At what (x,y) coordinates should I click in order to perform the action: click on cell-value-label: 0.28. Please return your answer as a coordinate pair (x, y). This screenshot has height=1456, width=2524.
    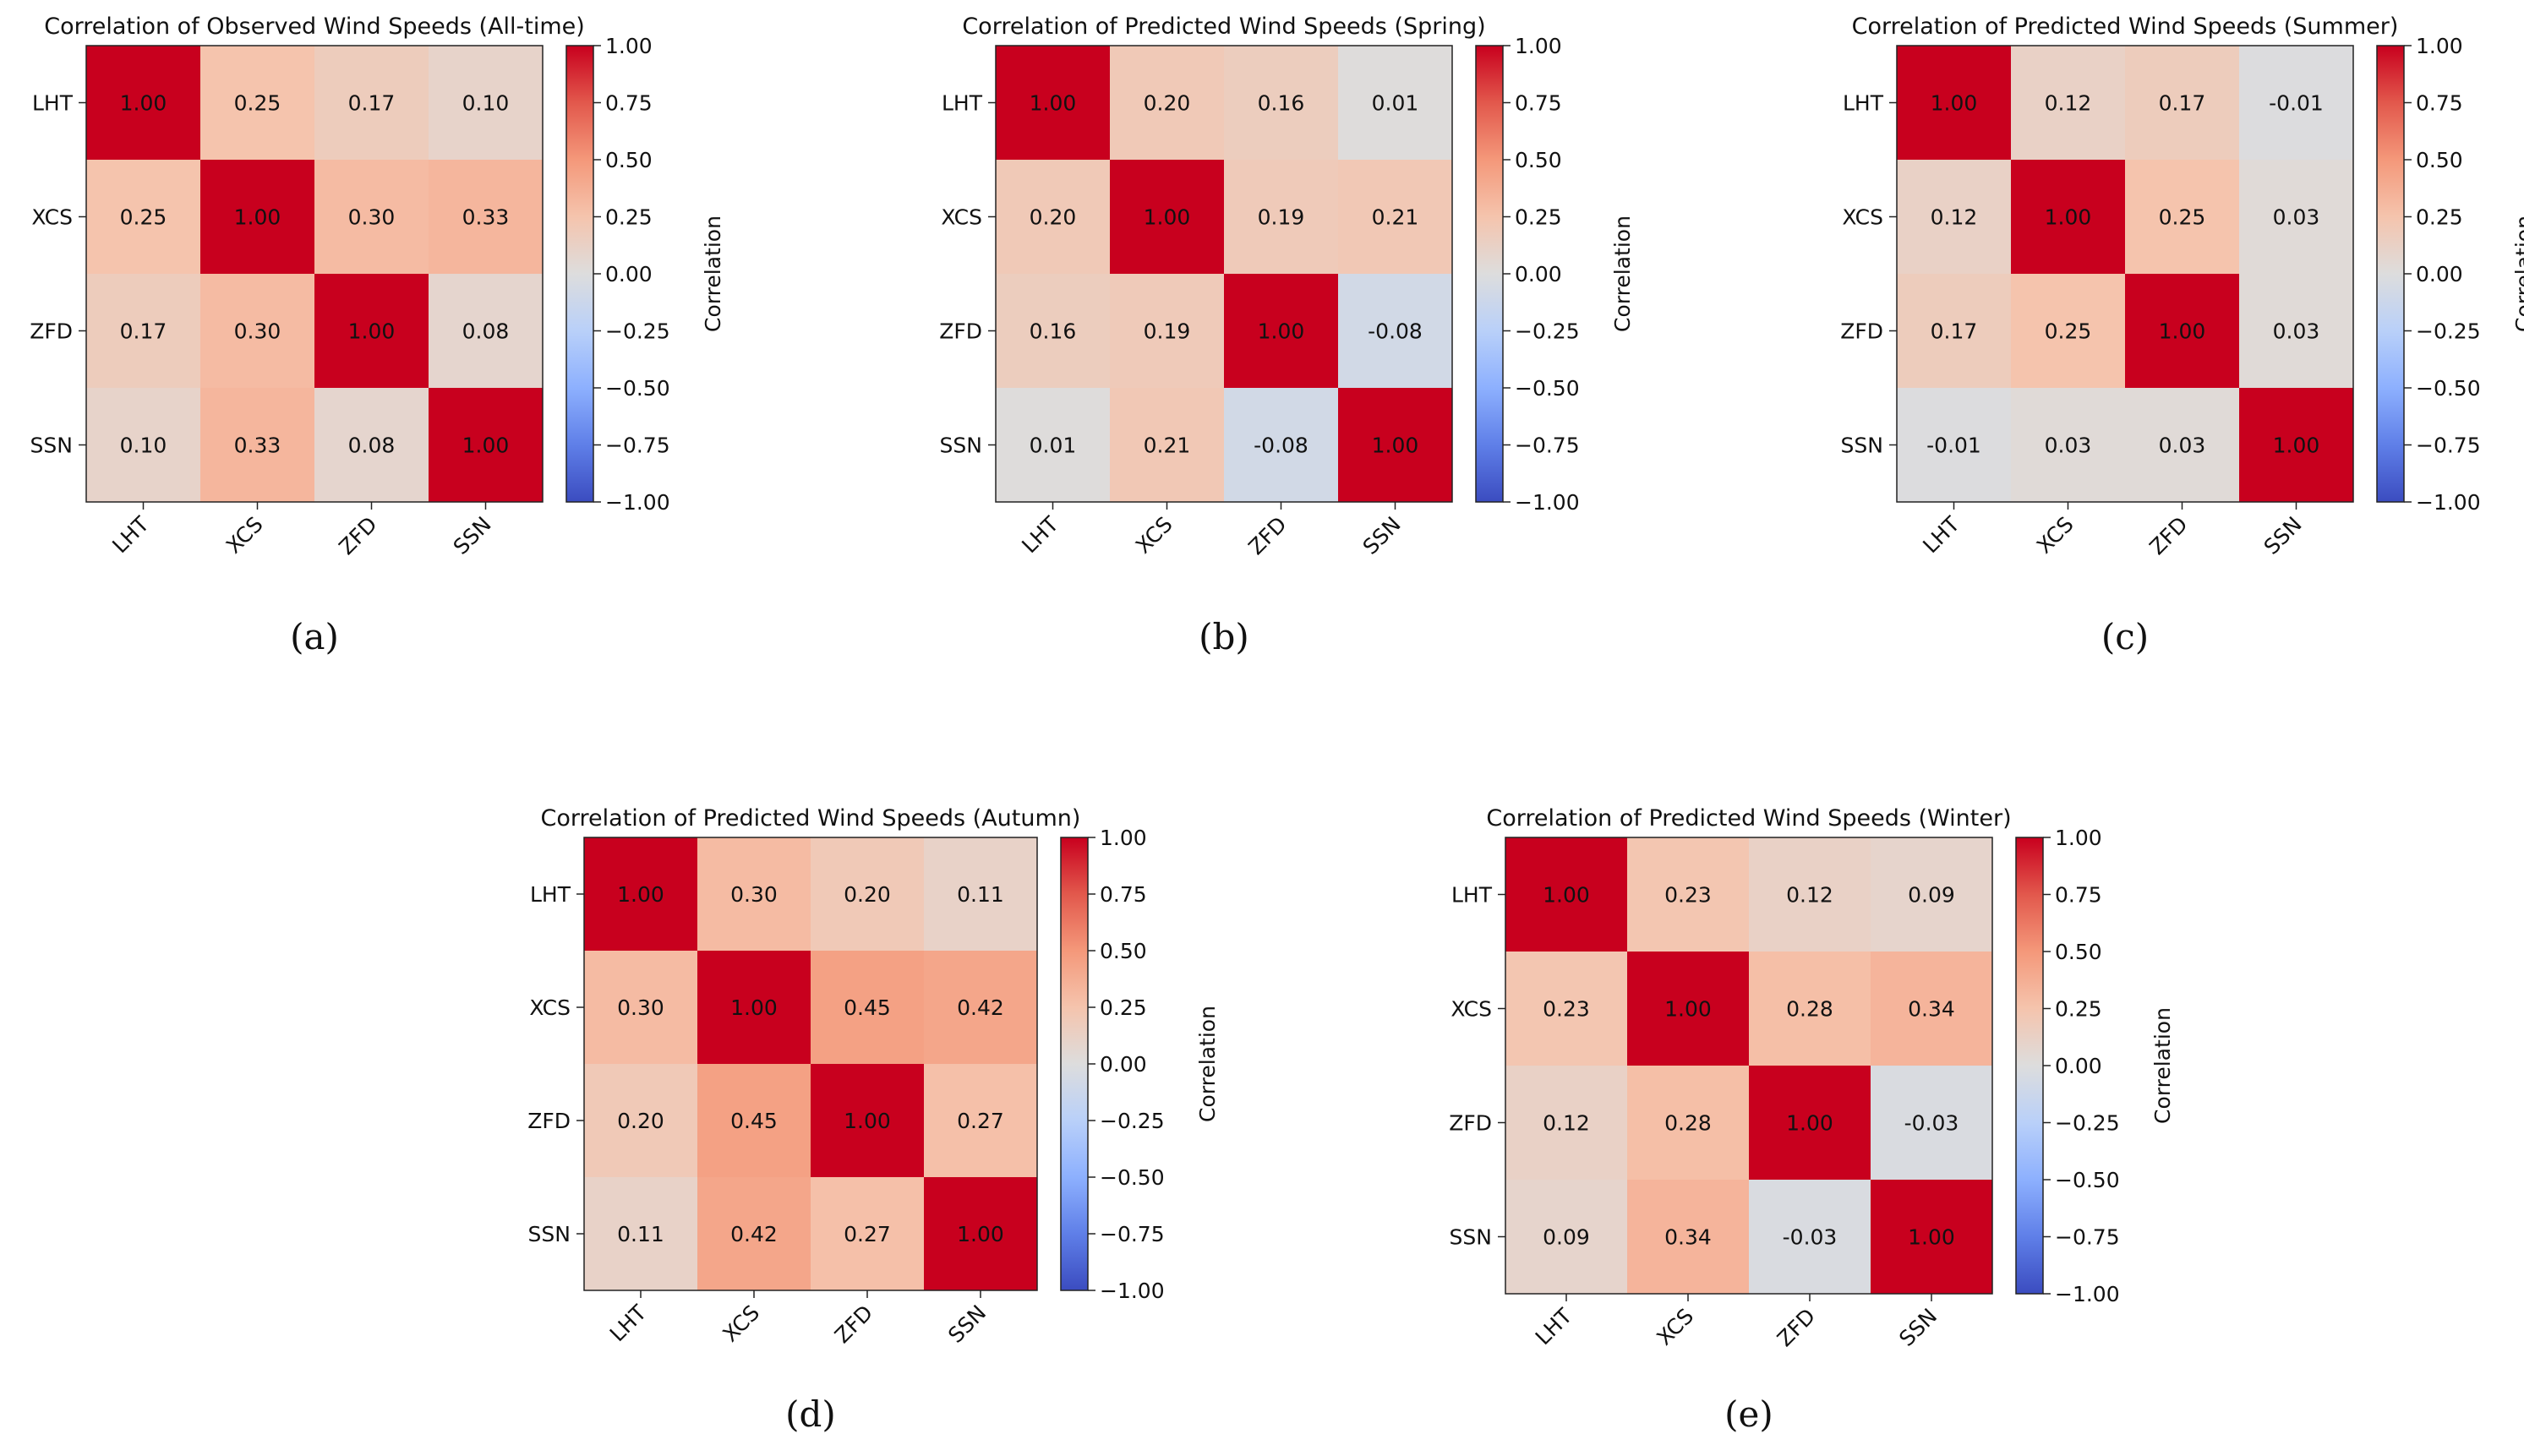
    Looking at the image, I should click on (1809, 1010).